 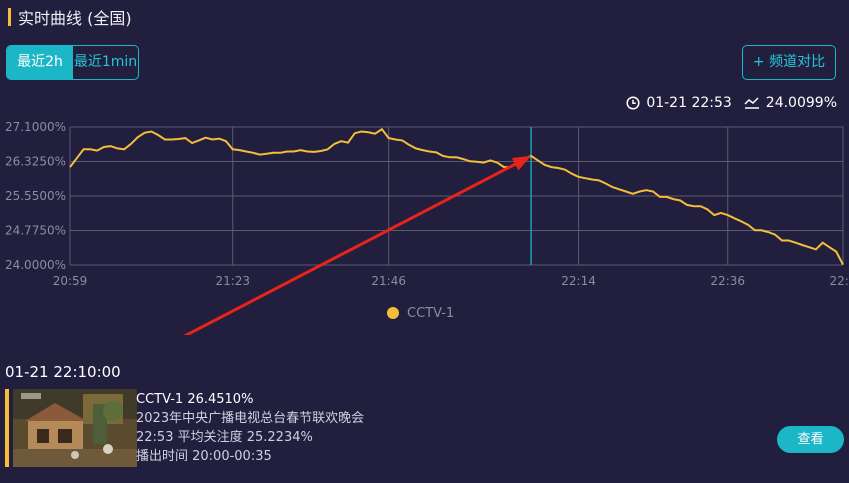 I want to click on y-tick-label: 24.7750%, so click(x=35, y=231).